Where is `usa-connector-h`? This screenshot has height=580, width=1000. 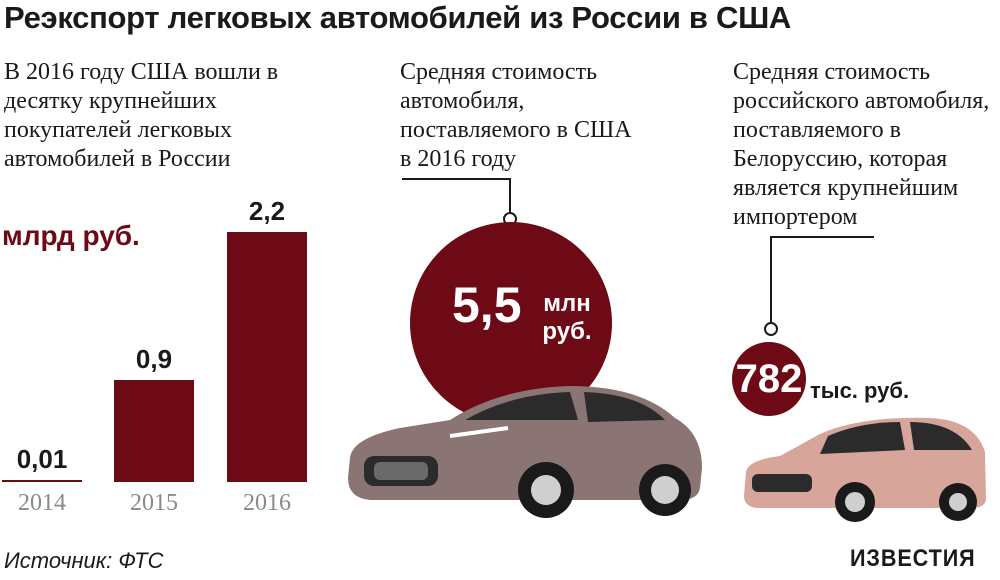
usa-connector-h is located at coordinates (456, 179).